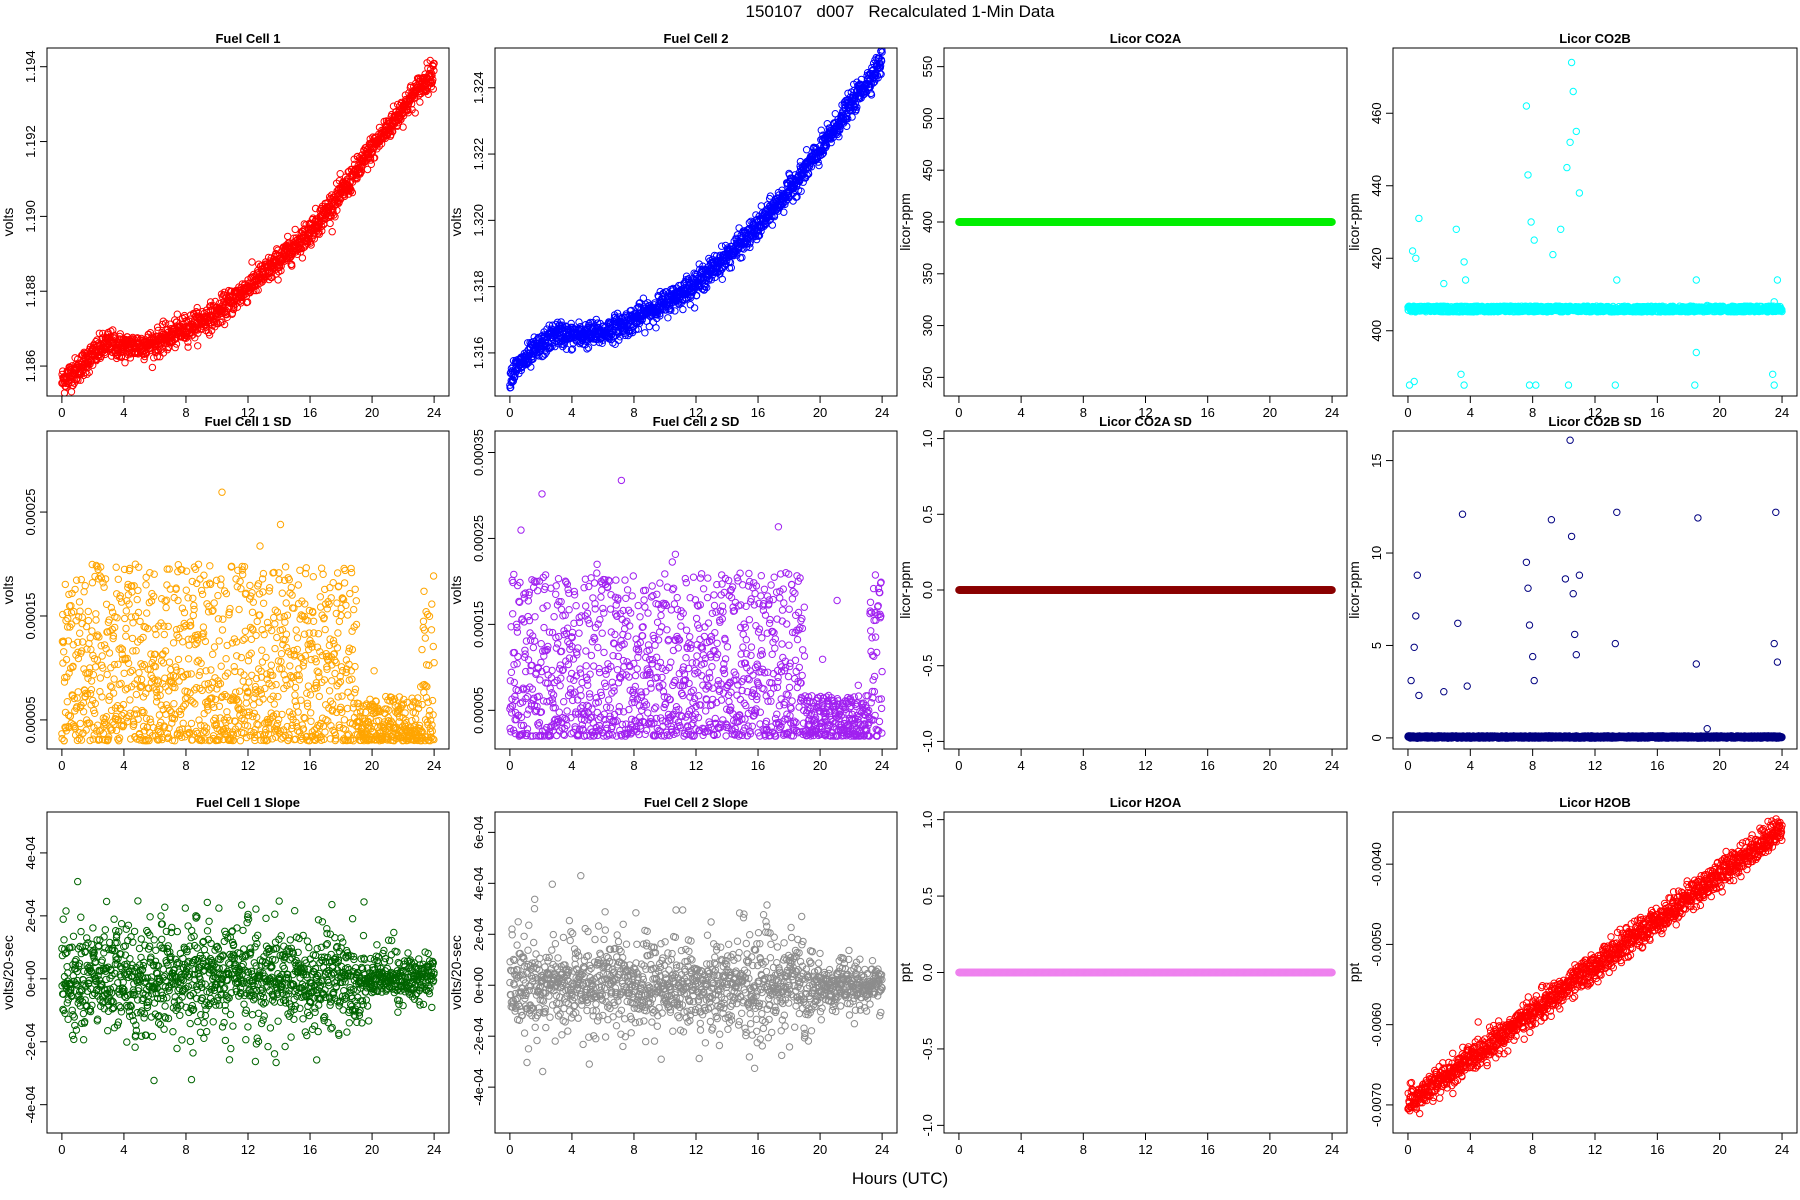  I want to click on y-tick-label: 420, so click(1376, 258).